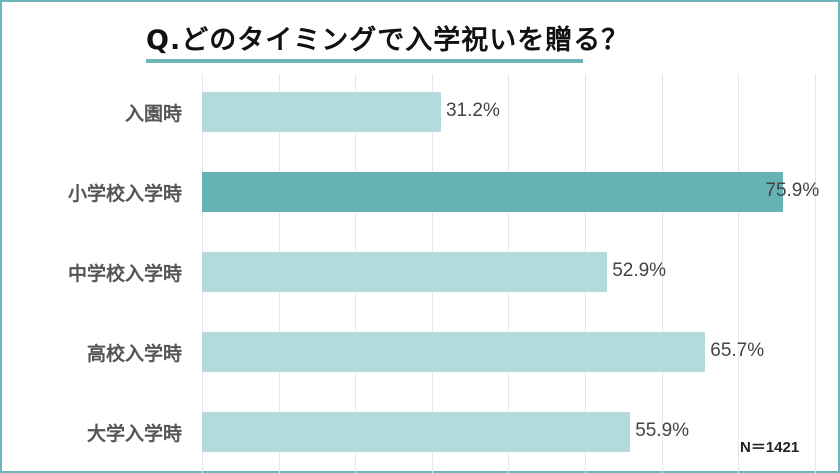 The height and width of the screenshot is (473, 840). I want to click on value-label: 31.2%, so click(472, 110).